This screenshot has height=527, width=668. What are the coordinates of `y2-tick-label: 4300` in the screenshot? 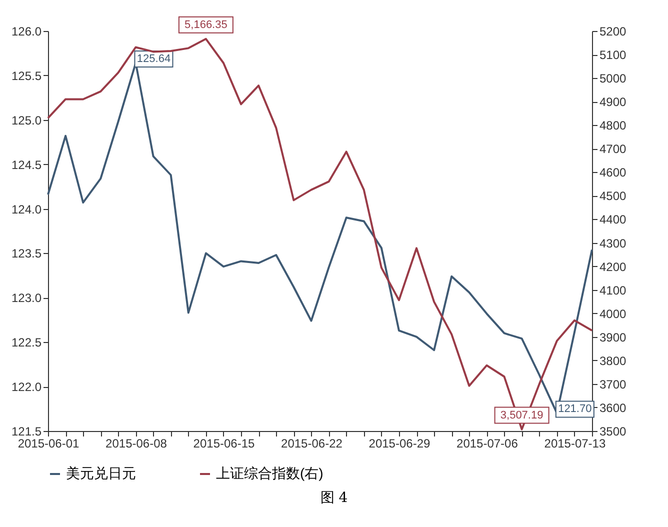 It's located at (613, 243).